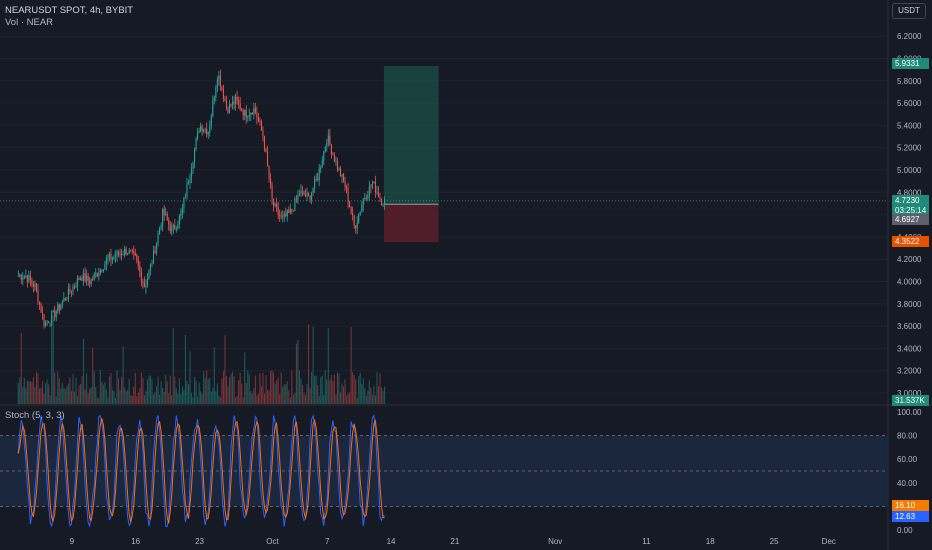 This screenshot has height=550, width=932. I want to click on currency-button: USDT, so click(909, 11).